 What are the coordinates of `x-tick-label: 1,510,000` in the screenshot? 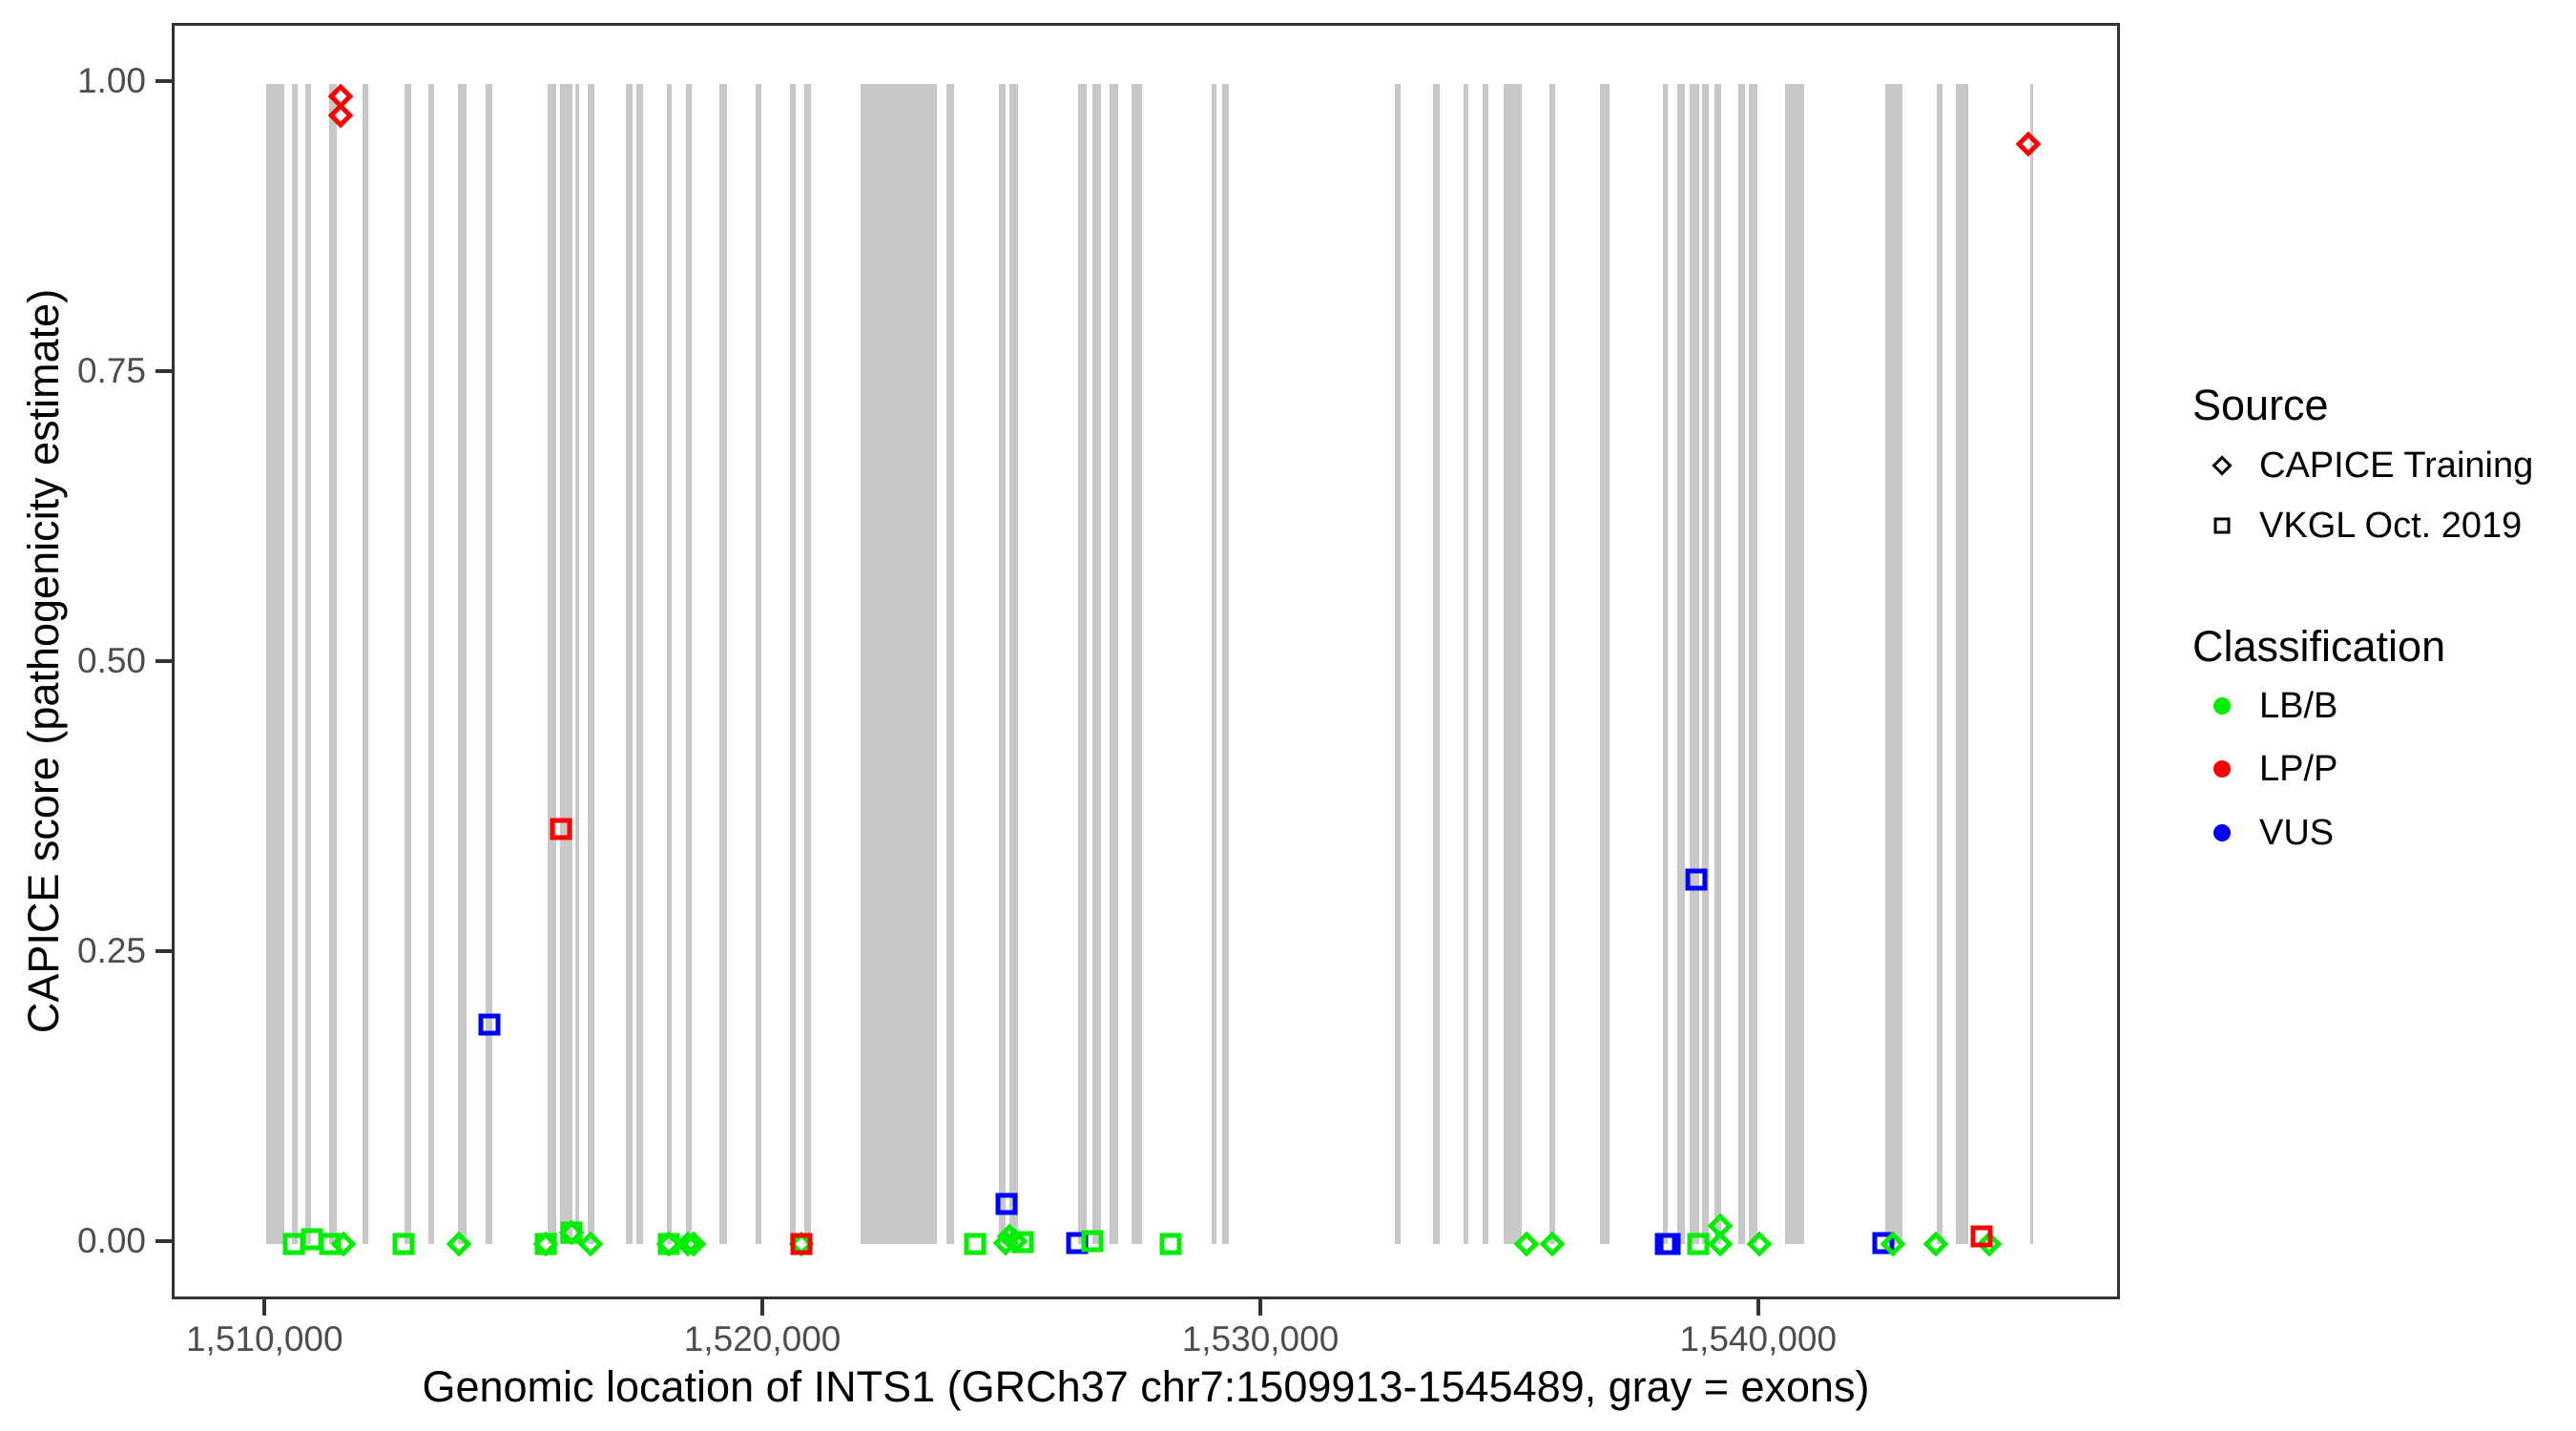 It's located at (264, 1338).